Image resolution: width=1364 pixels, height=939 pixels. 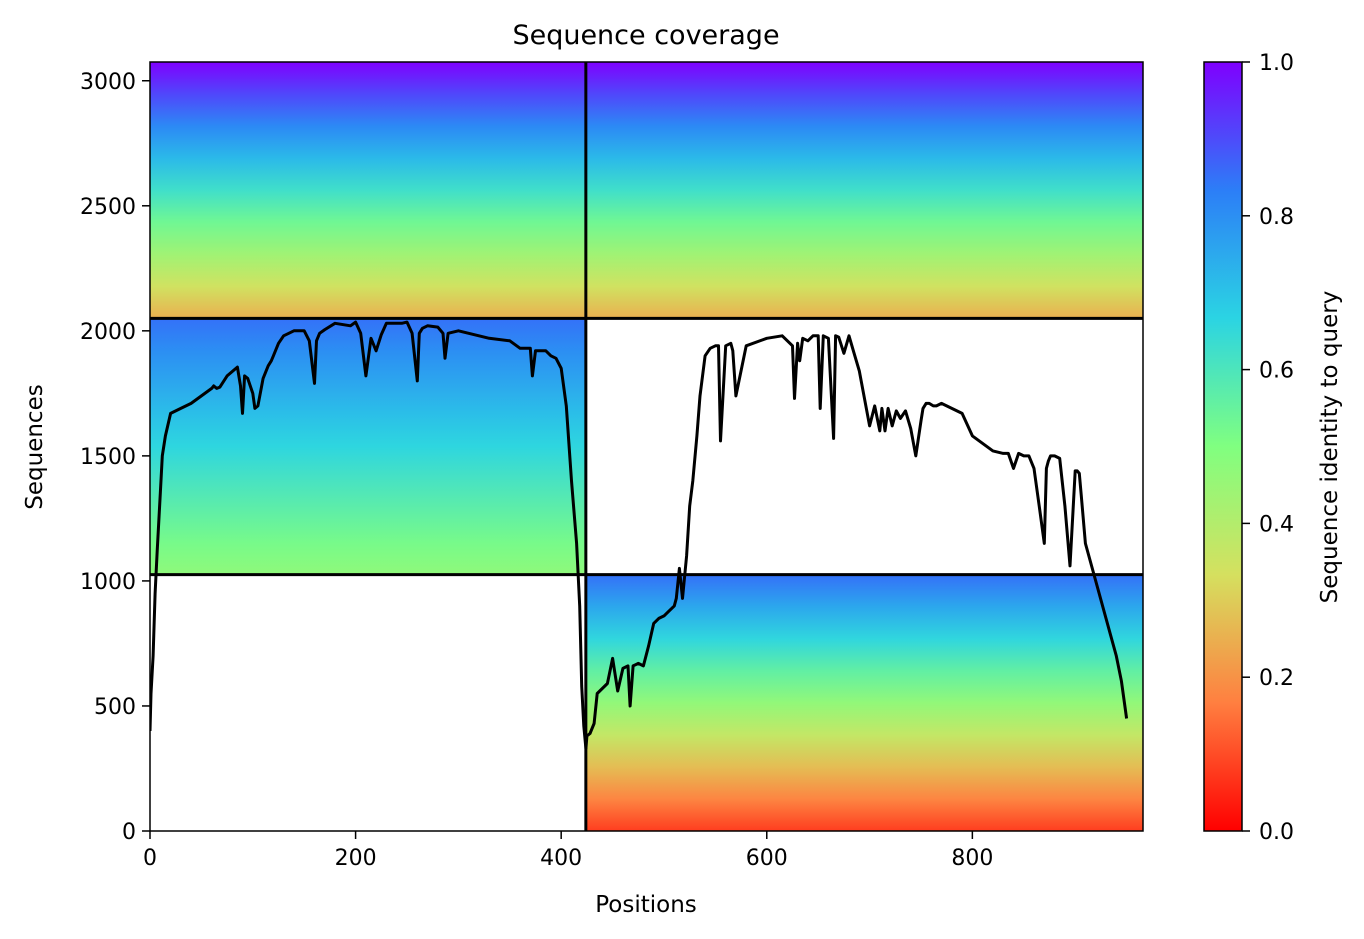 I want to click on y-tick-label: 2500, so click(x=108, y=207).